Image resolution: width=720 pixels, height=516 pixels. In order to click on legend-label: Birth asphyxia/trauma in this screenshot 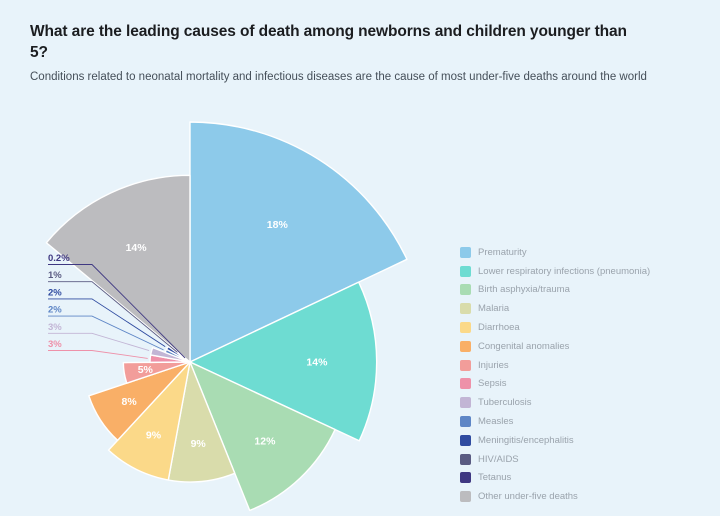, I will do `click(524, 290)`.